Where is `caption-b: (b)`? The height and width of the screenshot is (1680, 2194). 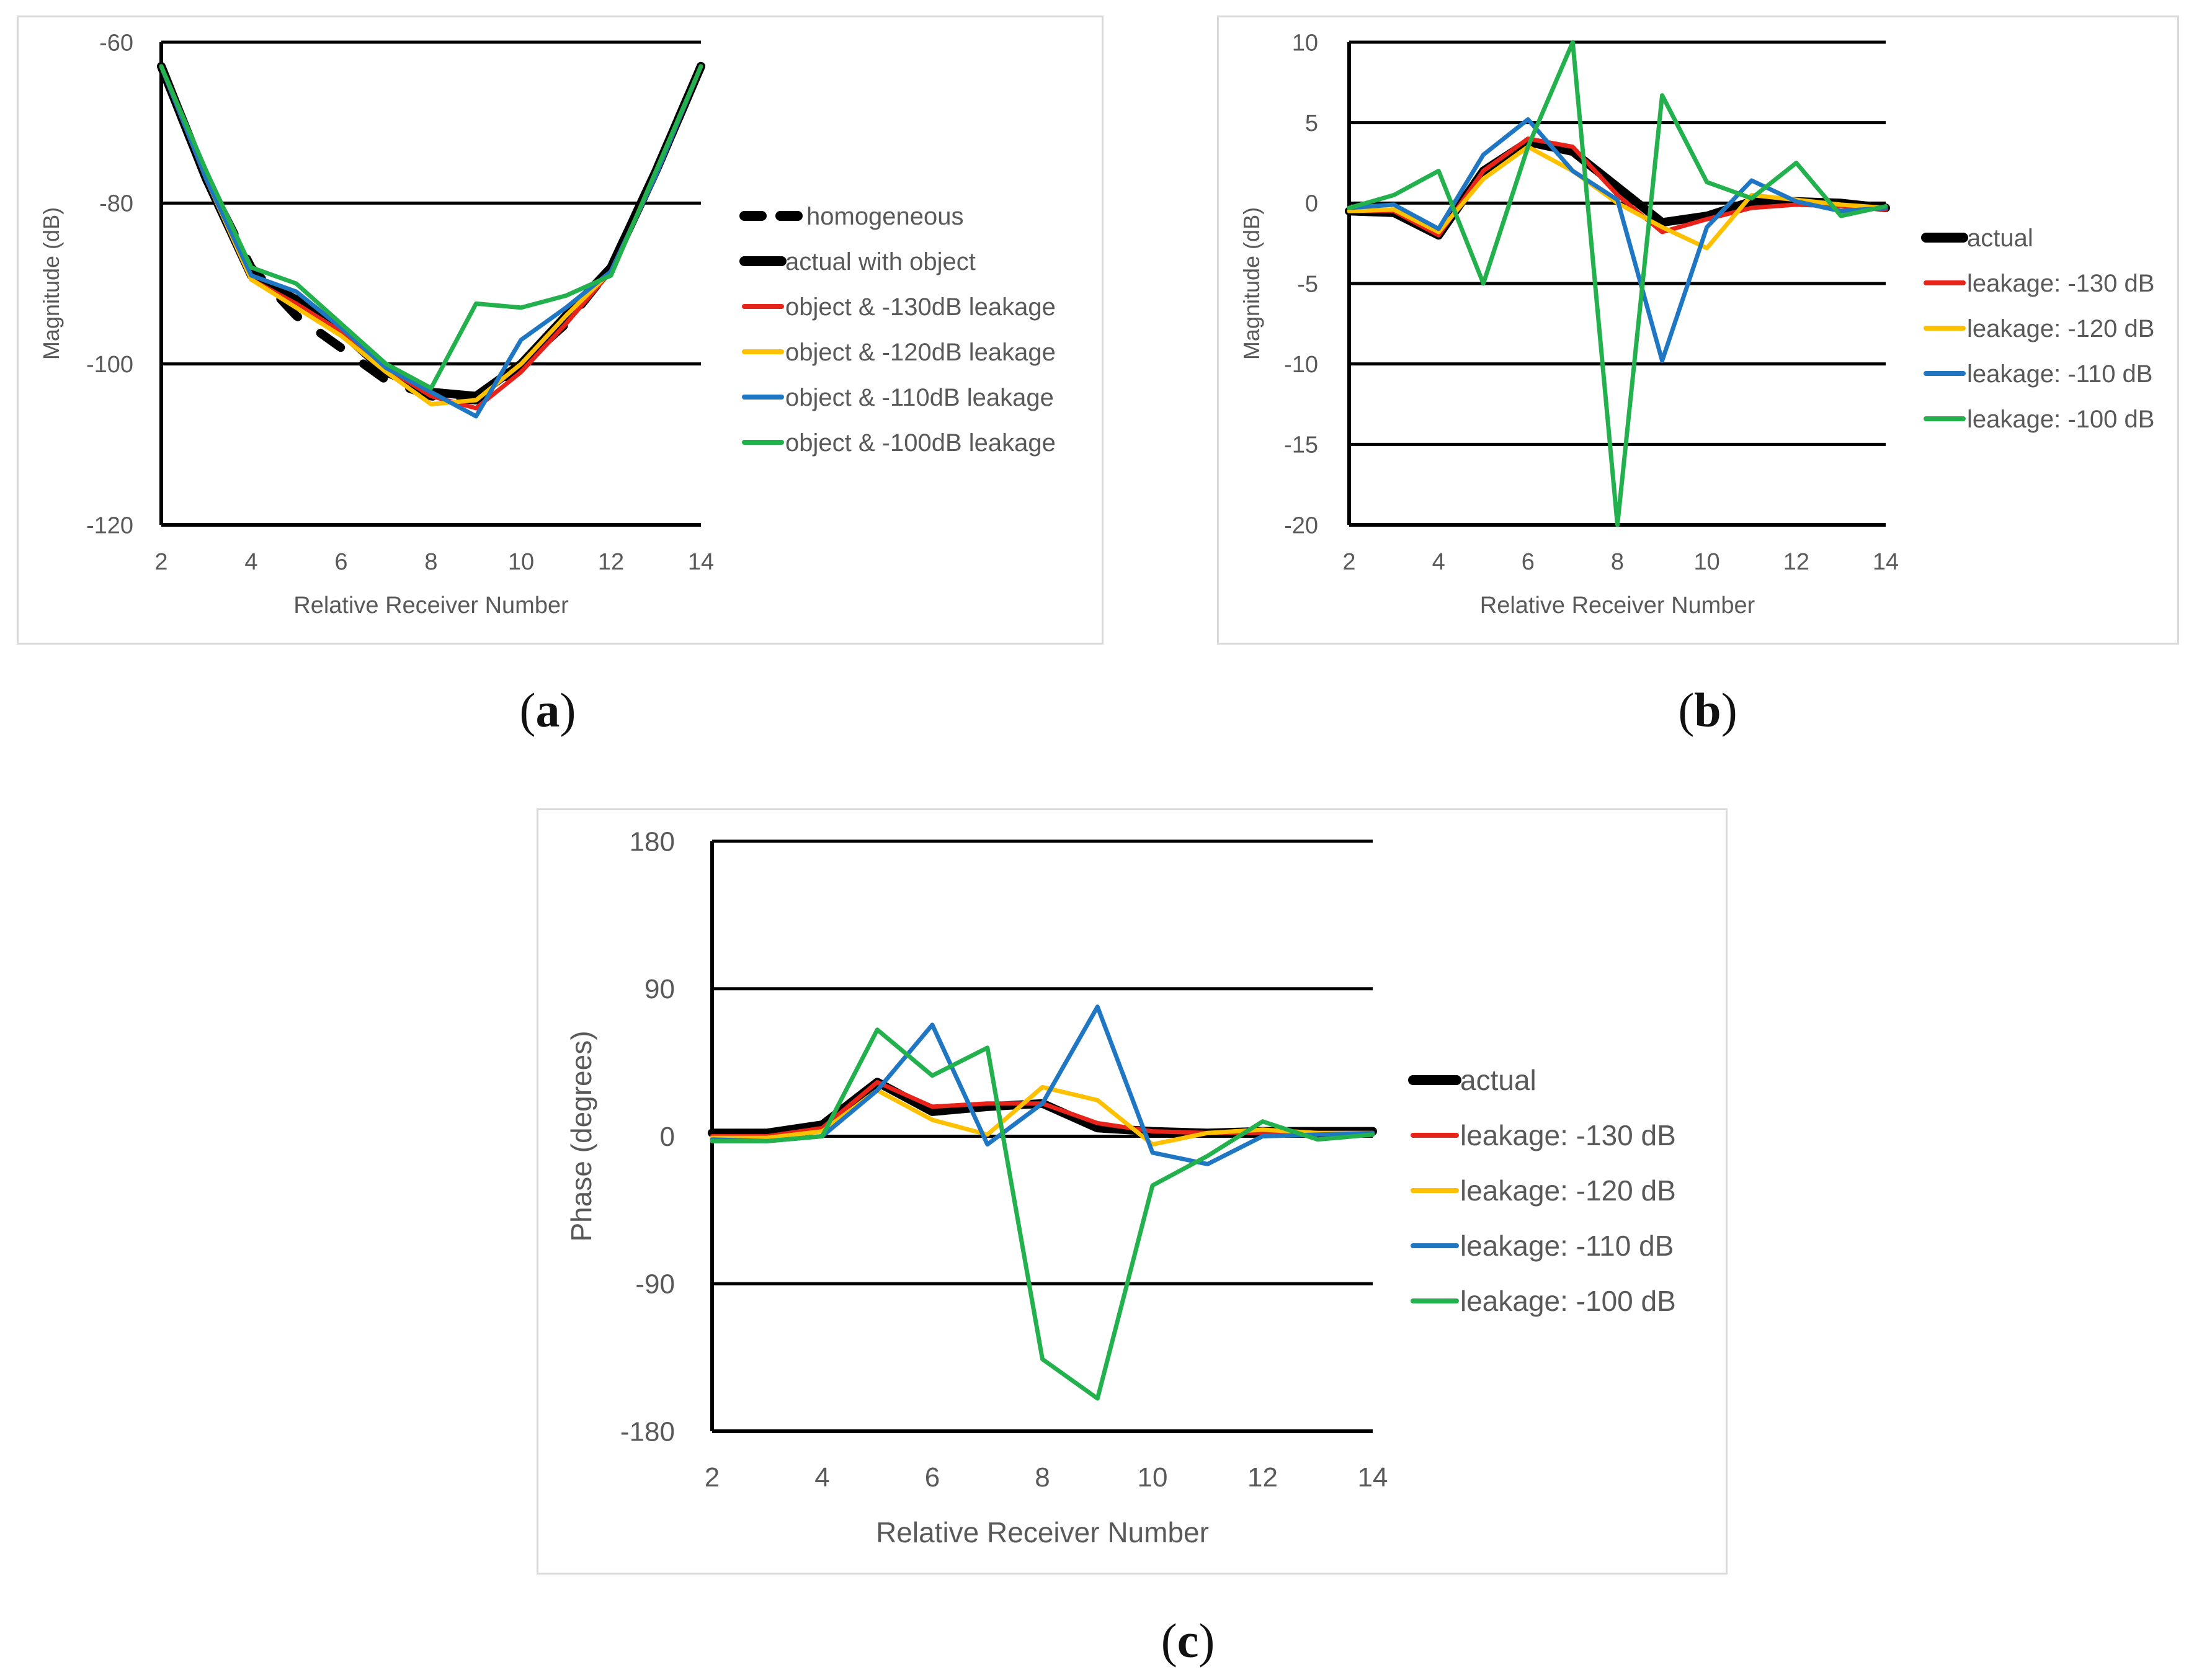
caption-b: (b) is located at coordinates (1708, 710).